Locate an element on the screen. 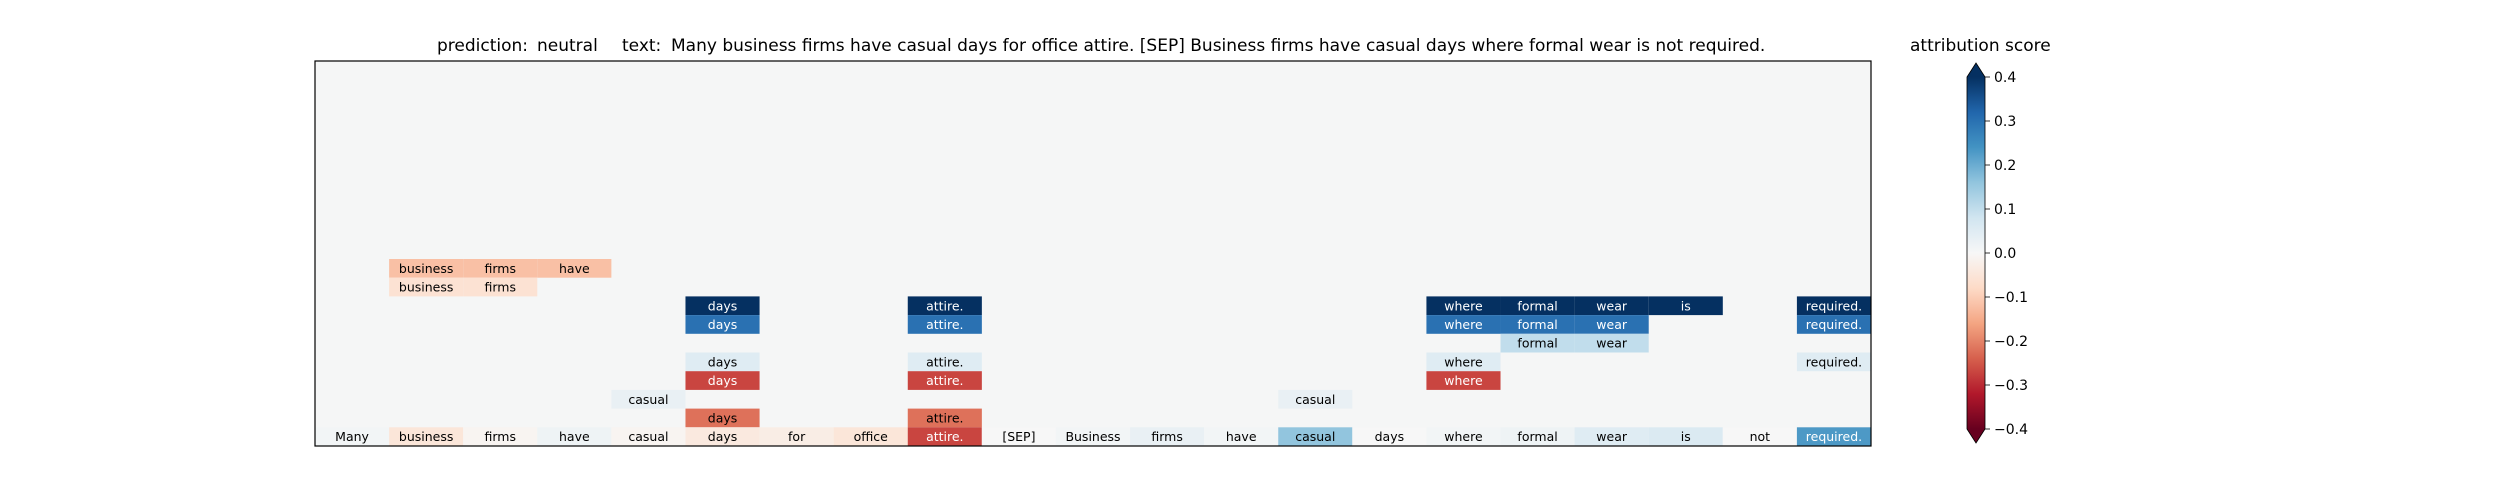 The width and height of the screenshot is (2500, 500). heatmap-cell-token: for is located at coordinates (797, 436).